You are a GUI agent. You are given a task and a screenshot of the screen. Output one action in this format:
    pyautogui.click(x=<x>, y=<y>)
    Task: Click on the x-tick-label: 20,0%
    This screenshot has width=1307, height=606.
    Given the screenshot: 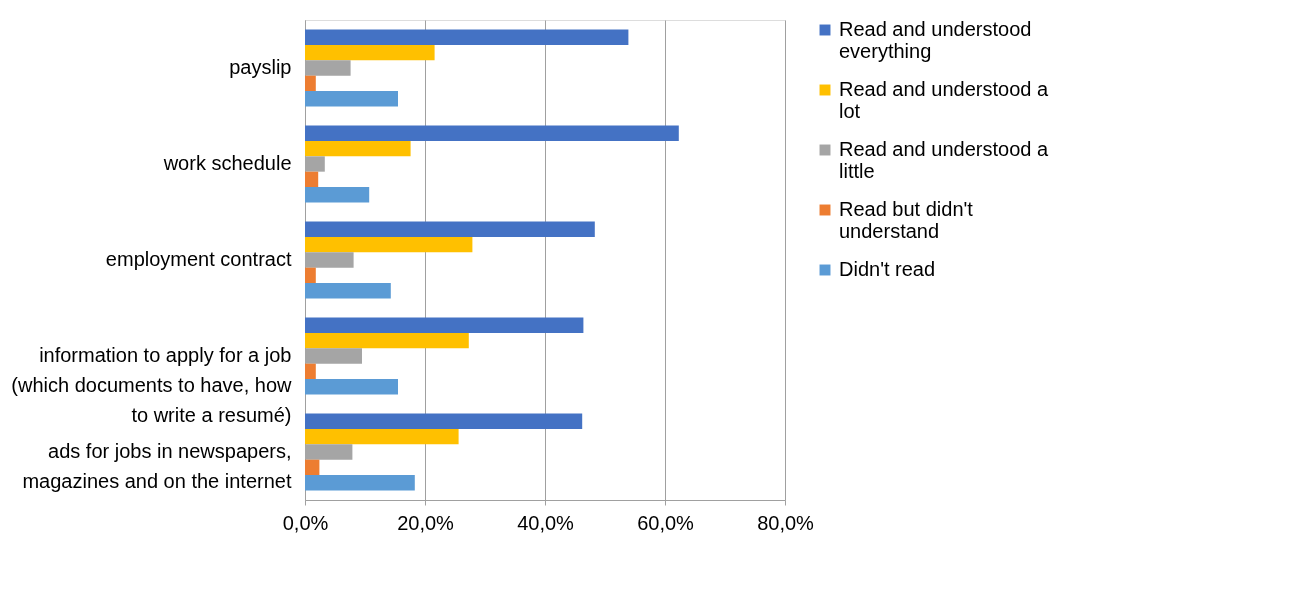 What is the action you would take?
    pyautogui.click(x=426, y=522)
    